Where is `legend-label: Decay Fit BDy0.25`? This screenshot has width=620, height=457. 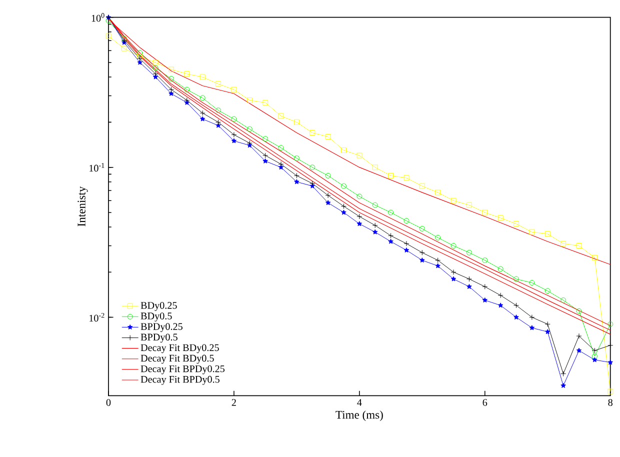
legend-label: Decay Fit BDy0.25 is located at coordinates (179, 348).